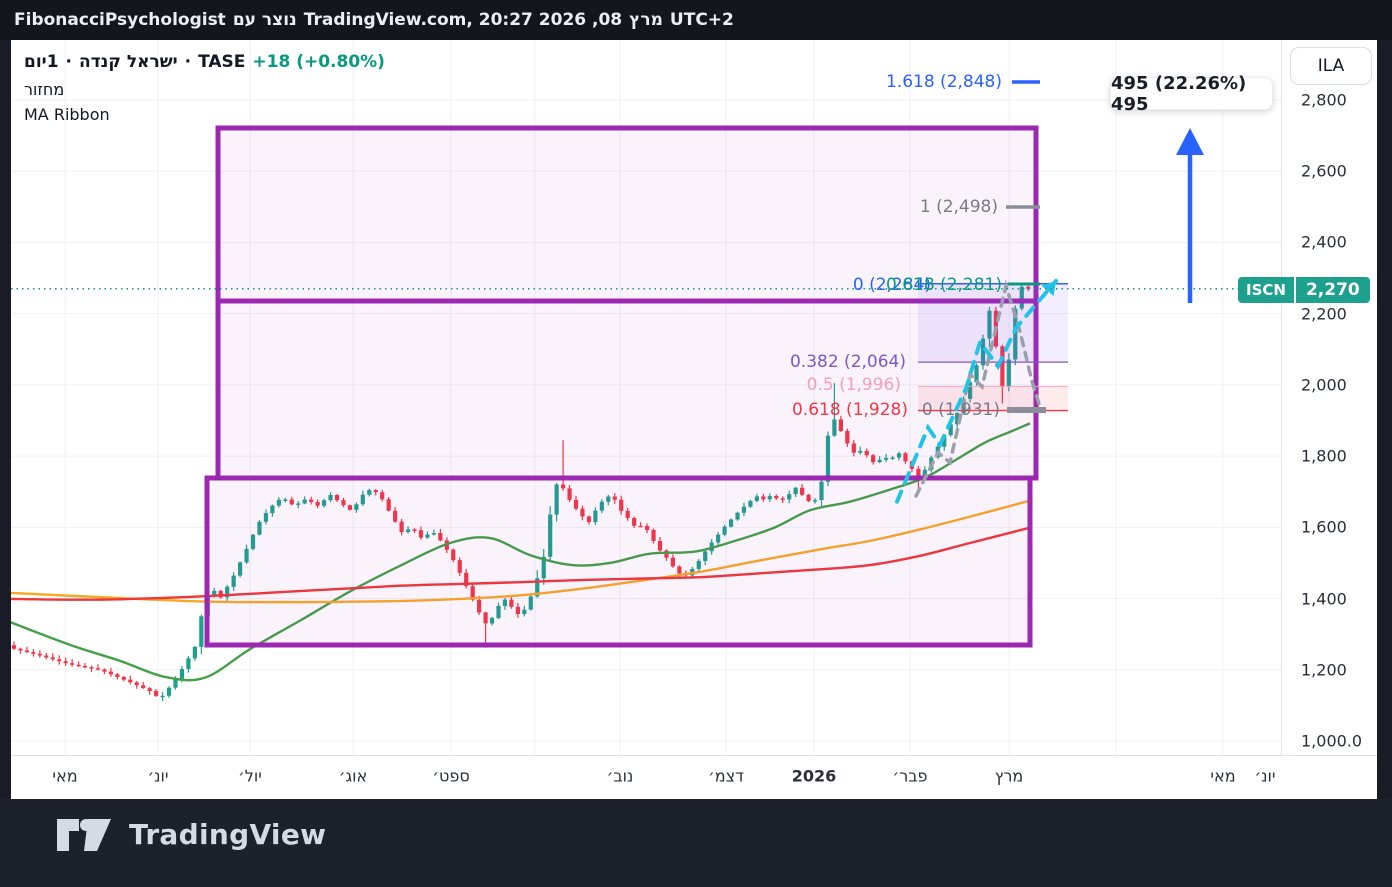  Describe the element at coordinates (1324, 527) in the screenshot. I see `price-tick-label: 1,600` at that location.